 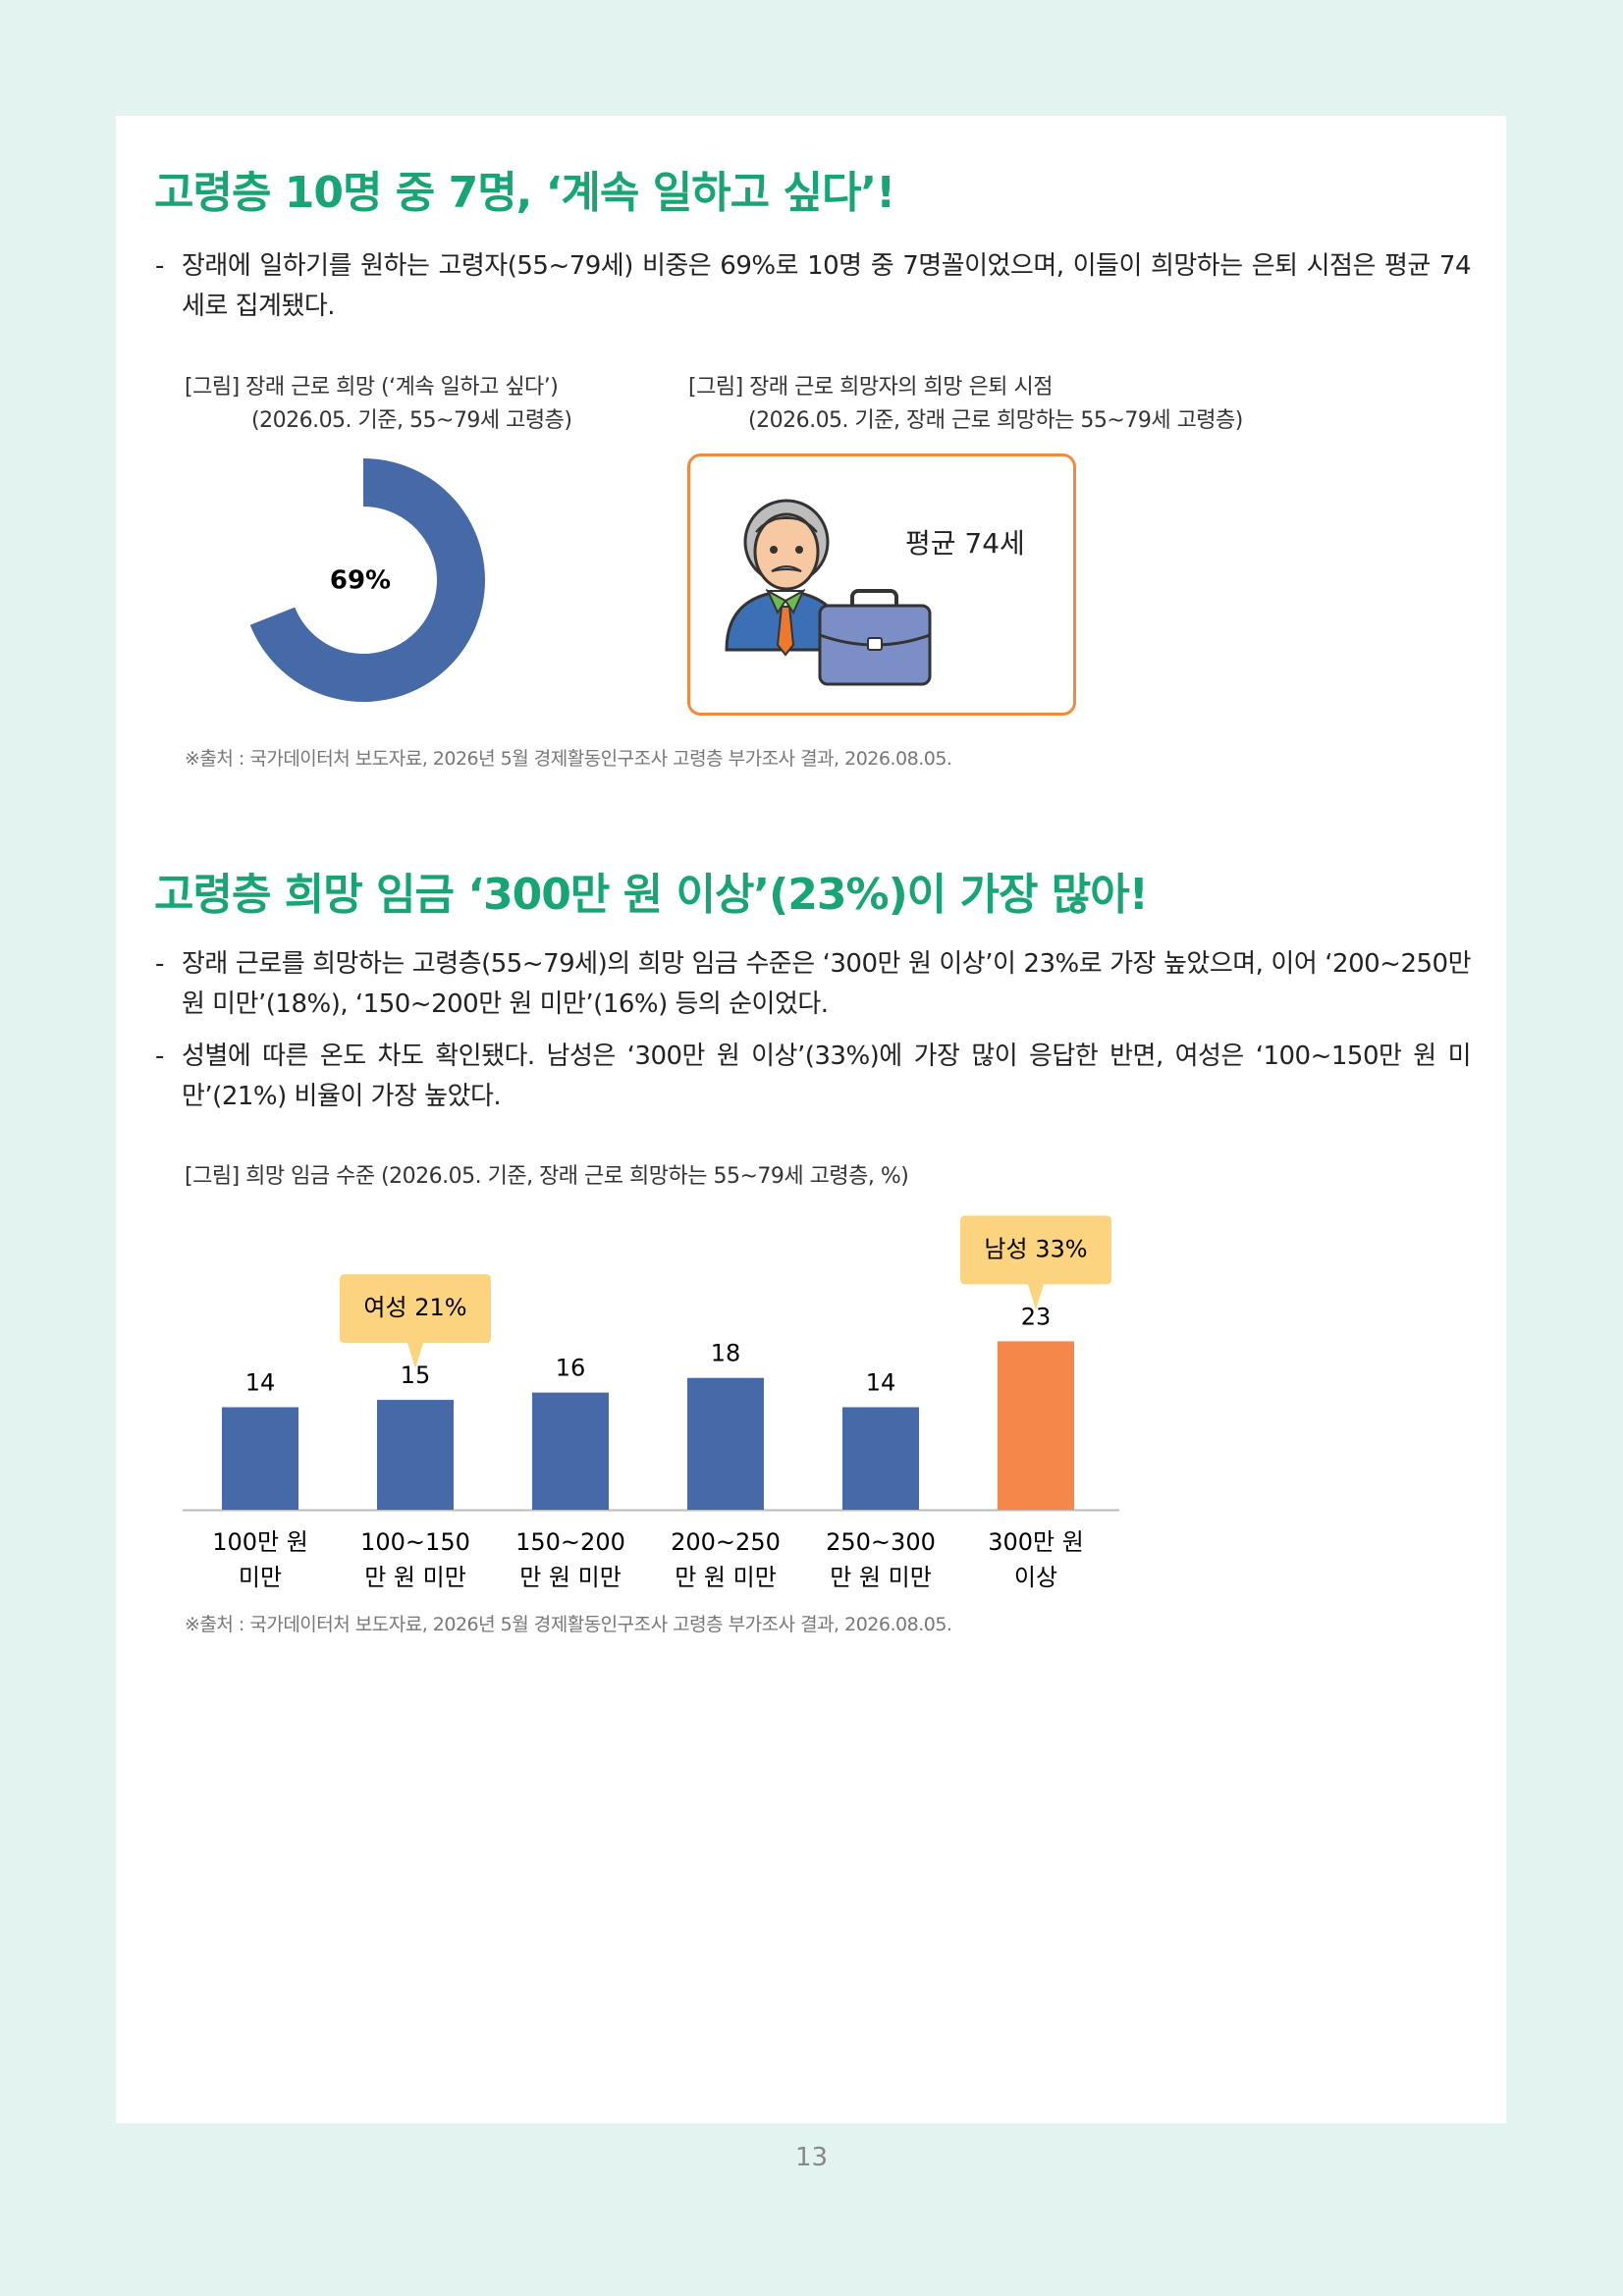 What do you see at coordinates (260, 1542) in the screenshot?
I see `x-tick-label: 100만 원` at bounding box center [260, 1542].